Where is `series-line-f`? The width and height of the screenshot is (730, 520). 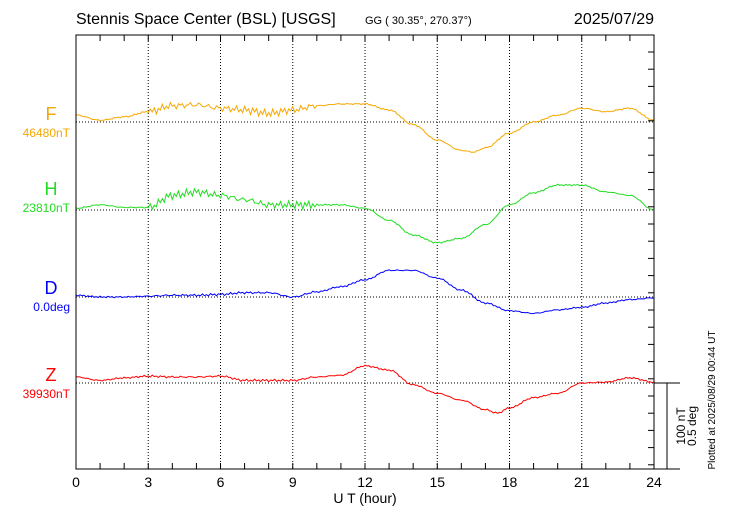
series-line-f is located at coordinates (365, 127).